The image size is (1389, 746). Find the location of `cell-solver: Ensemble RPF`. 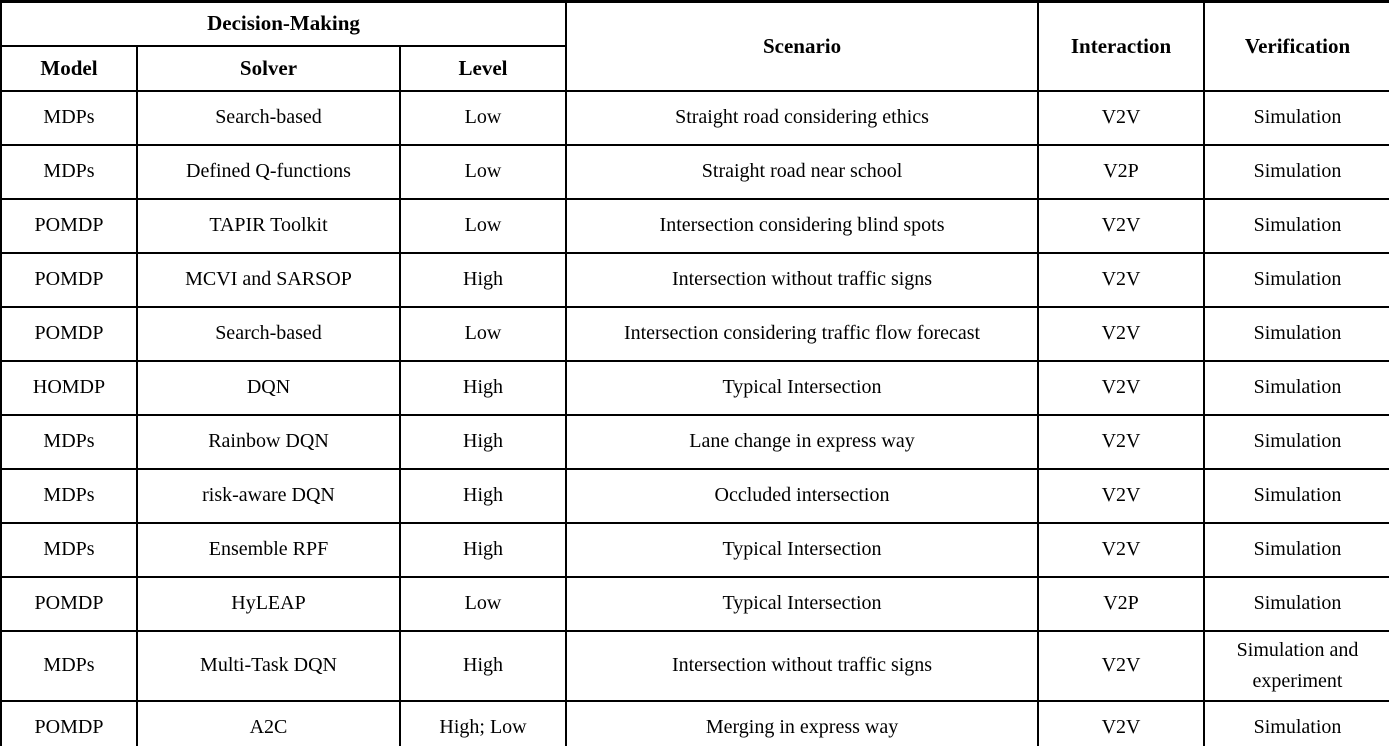

cell-solver: Ensemble RPF is located at coordinates (268, 549).